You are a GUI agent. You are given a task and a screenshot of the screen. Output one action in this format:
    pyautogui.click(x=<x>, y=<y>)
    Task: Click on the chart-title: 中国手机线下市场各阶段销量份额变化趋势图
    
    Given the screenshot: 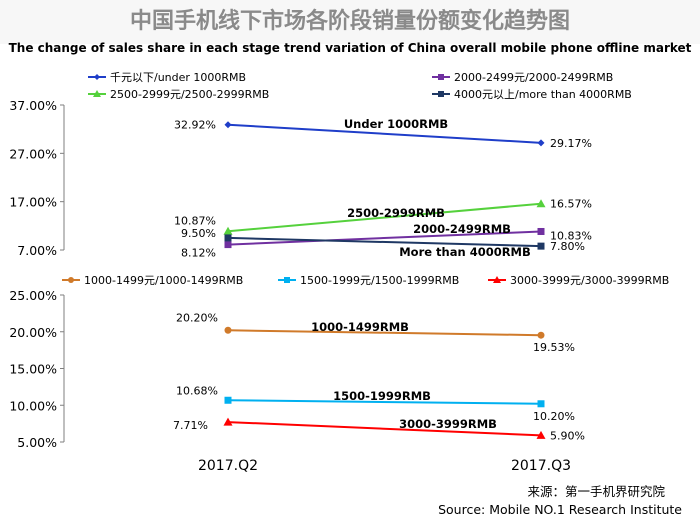 What is the action you would take?
    pyautogui.click(x=350, y=21)
    